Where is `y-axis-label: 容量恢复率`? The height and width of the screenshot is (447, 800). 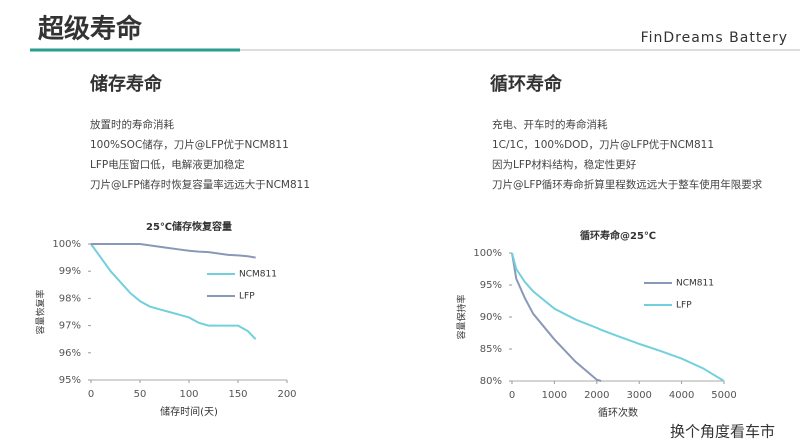
y-axis-label: 容量恢复率 is located at coordinates (41, 311).